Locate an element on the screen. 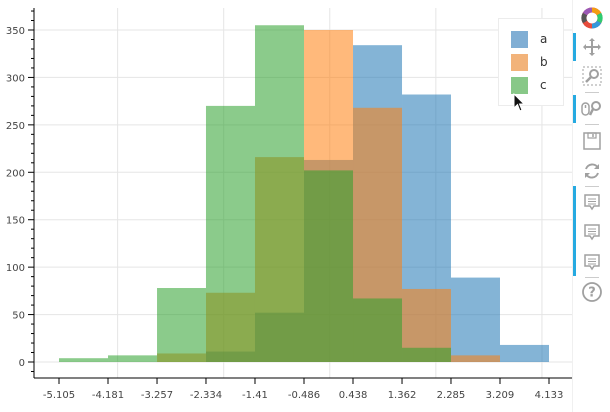  help-tool-icon: ? is located at coordinates (592, 292).